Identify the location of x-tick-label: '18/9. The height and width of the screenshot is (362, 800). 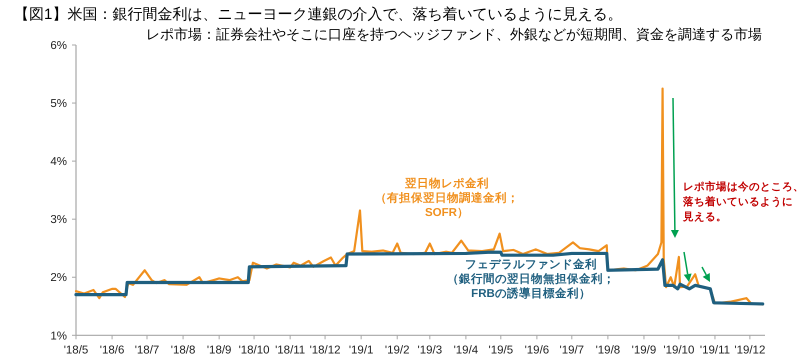
(219, 350).